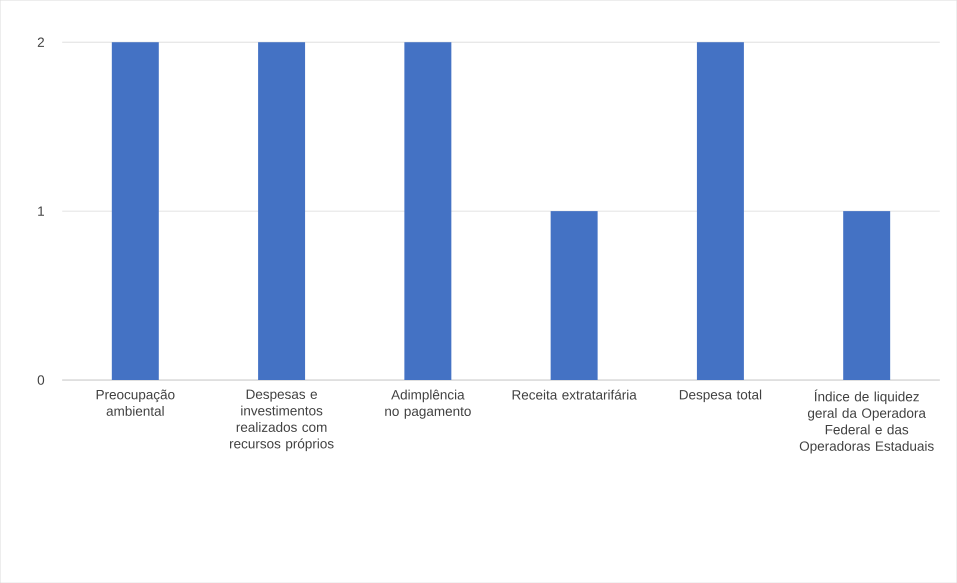 This screenshot has width=957, height=583. Describe the element at coordinates (282, 420) in the screenshot. I see `x-tick-label: Despesas e investimentos realizados com recursos próprios` at that location.